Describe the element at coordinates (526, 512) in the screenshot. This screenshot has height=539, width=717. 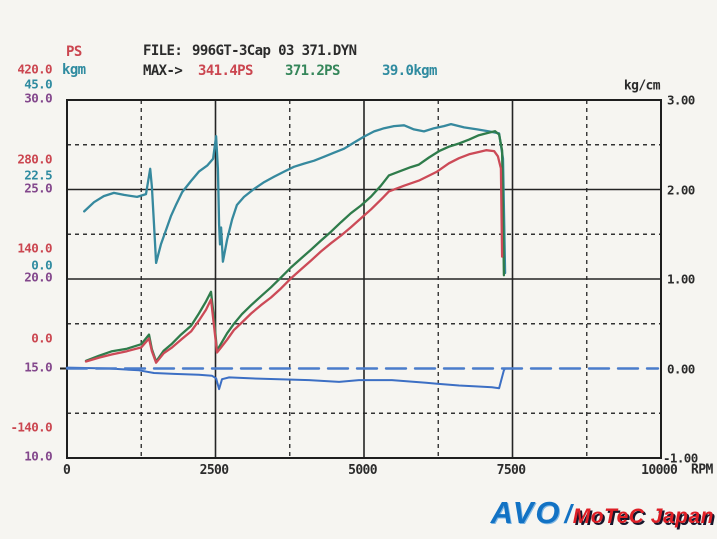
I see `logo-avo: AVO` at that location.